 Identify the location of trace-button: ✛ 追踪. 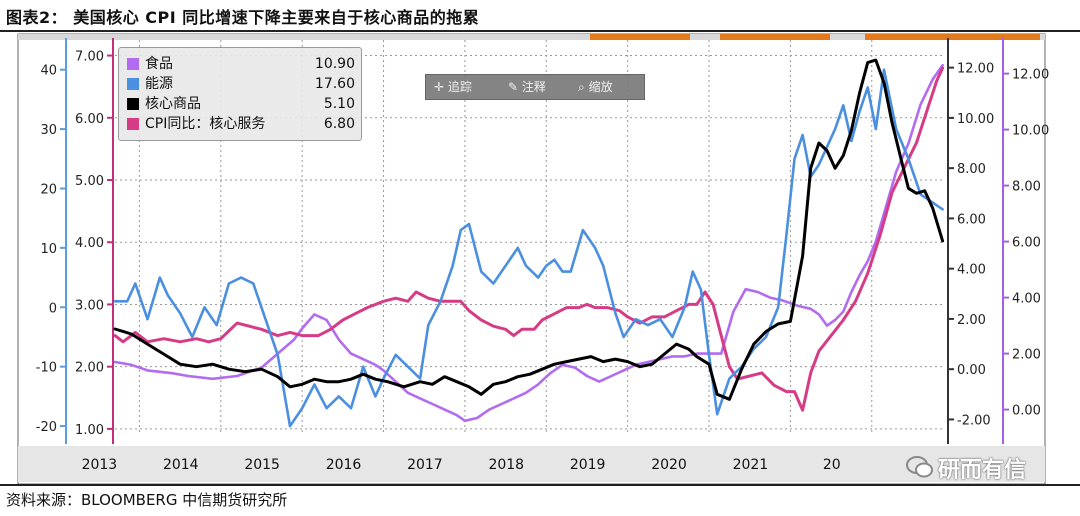
(453, 87).